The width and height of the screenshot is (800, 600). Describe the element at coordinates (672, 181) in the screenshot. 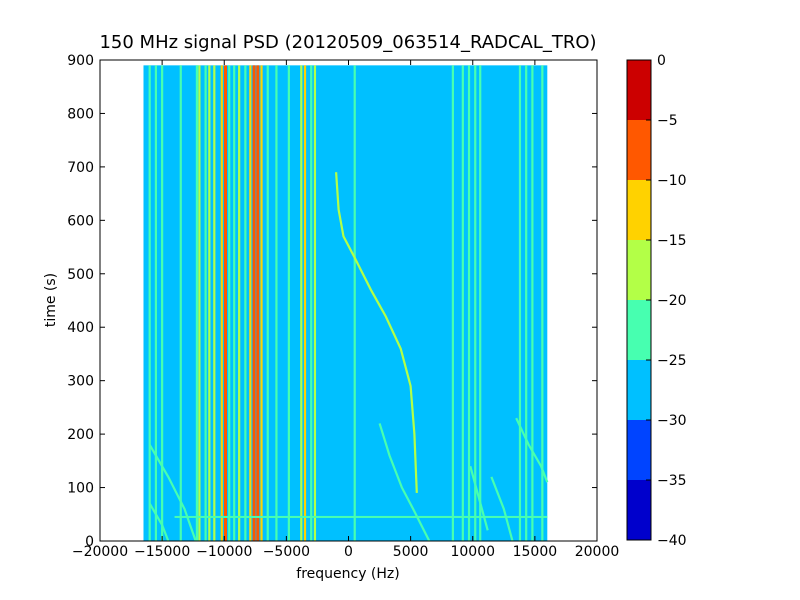

I see `colorbar-tick-label: −10` at that location.